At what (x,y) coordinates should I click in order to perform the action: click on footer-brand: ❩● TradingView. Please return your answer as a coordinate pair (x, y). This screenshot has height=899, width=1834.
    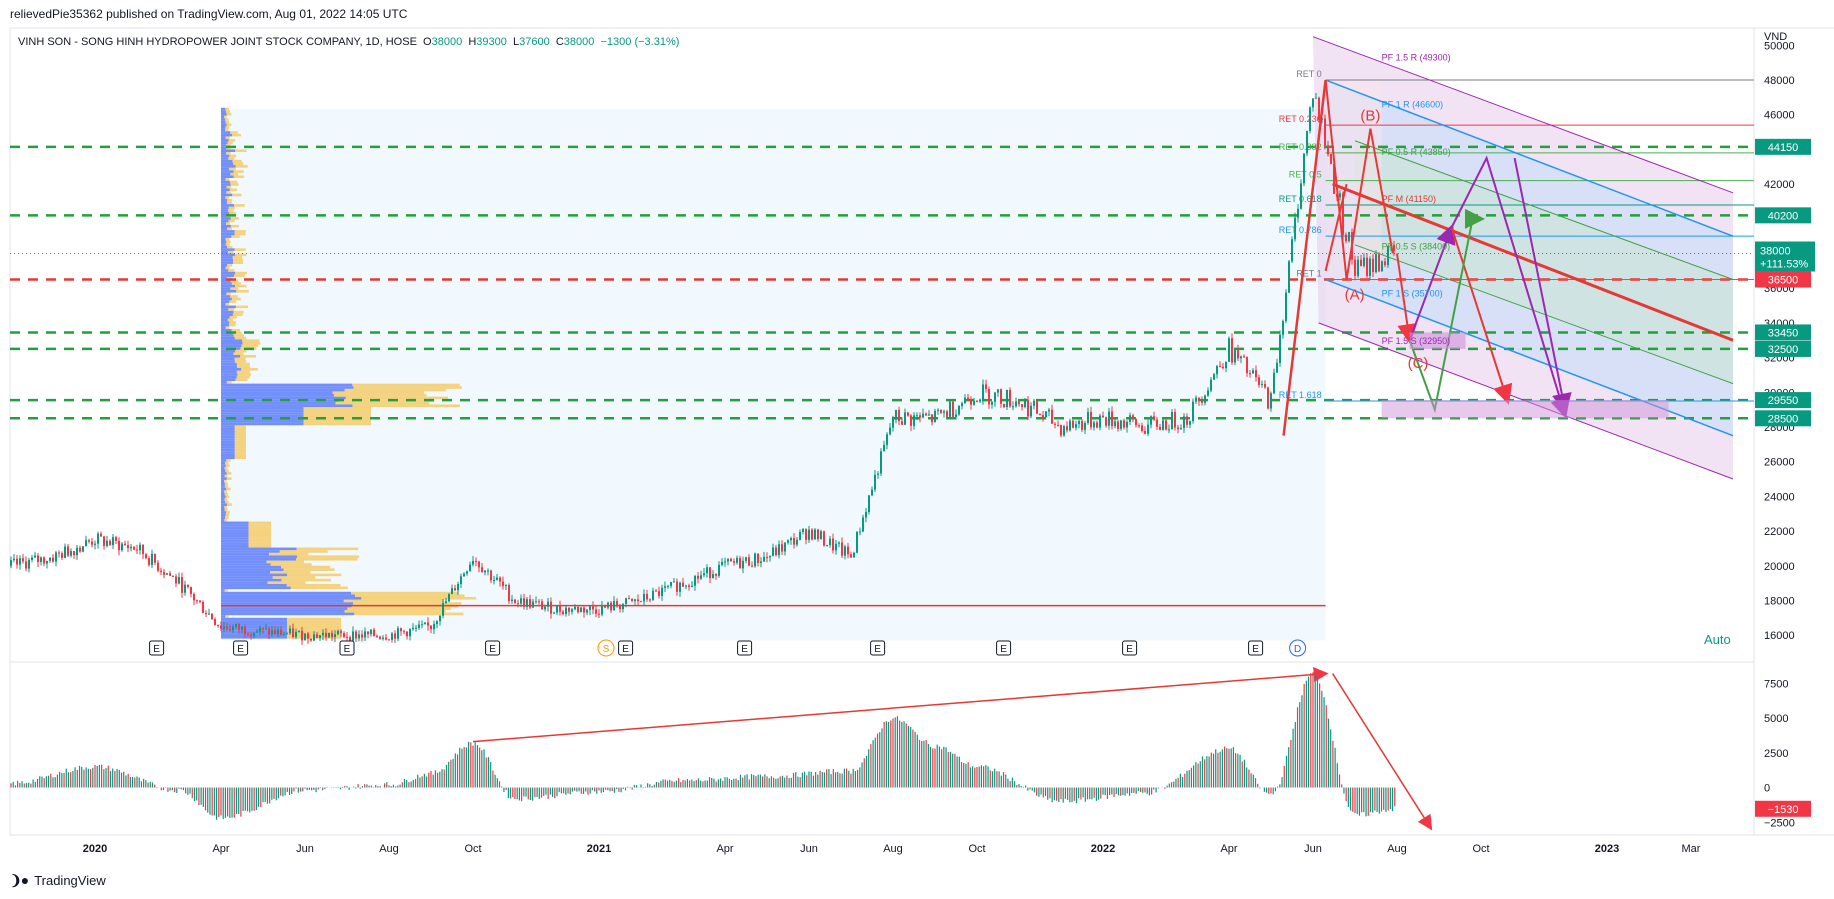
    Looking at the image, I should click on (58, 880).